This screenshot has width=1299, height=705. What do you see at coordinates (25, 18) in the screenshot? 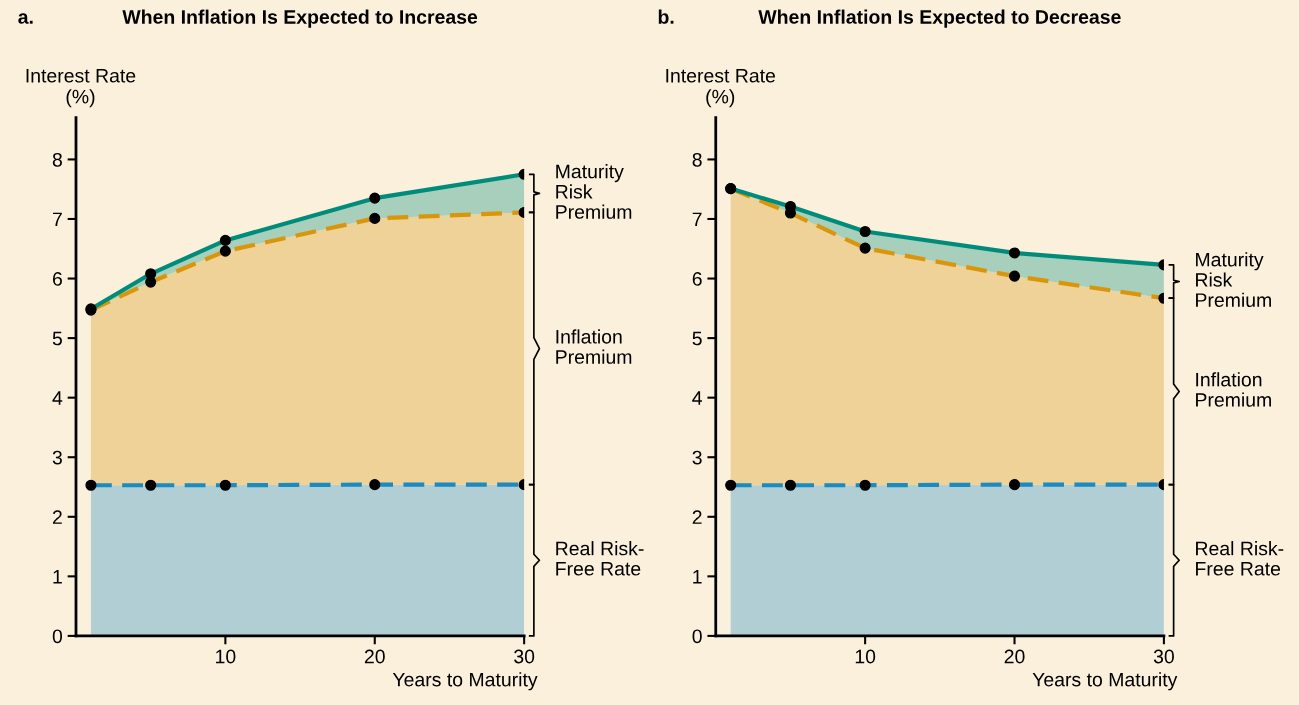
I see `text: a.` at bounding box center [25, 18].